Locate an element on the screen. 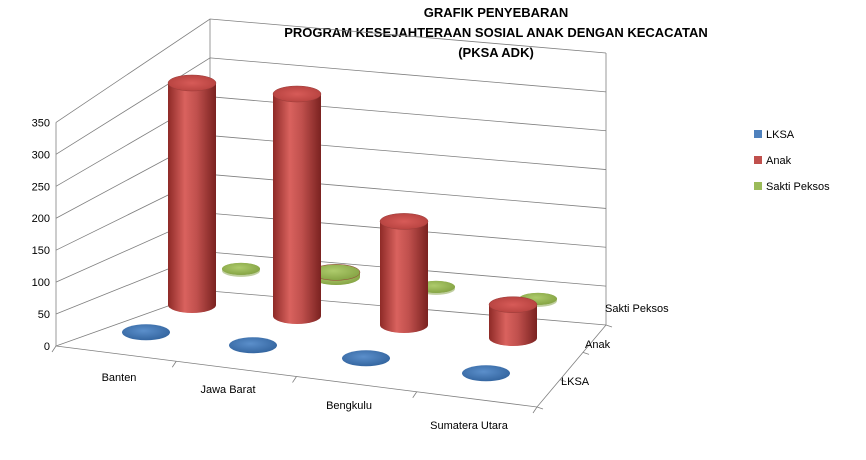 Image resolution: width=866 pixels, height=460 pixels. legend: LKSA Anak Sakti Peksos is located at coordinates (792, 161).